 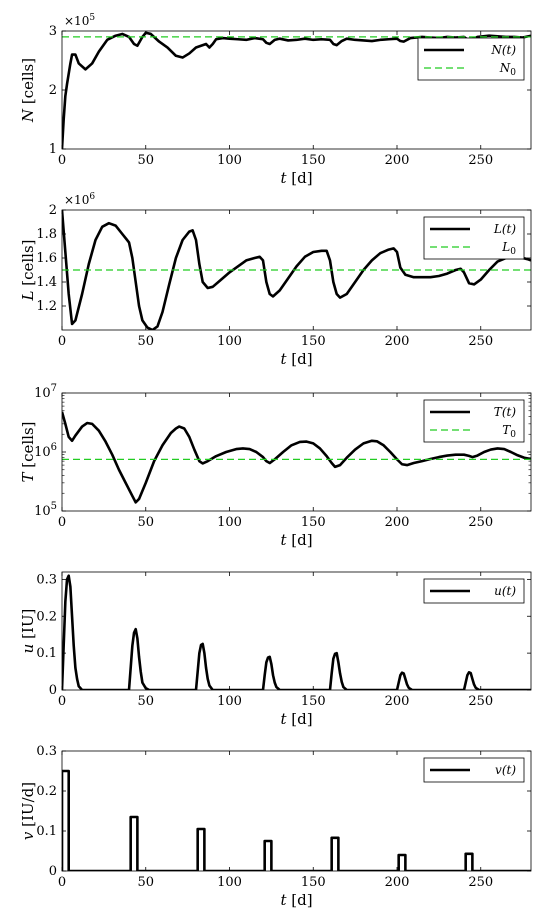 What do you see at coordinates (508, 248) in the screenshot?
I see `legend-label: L0` at bounding box center [508, 248].